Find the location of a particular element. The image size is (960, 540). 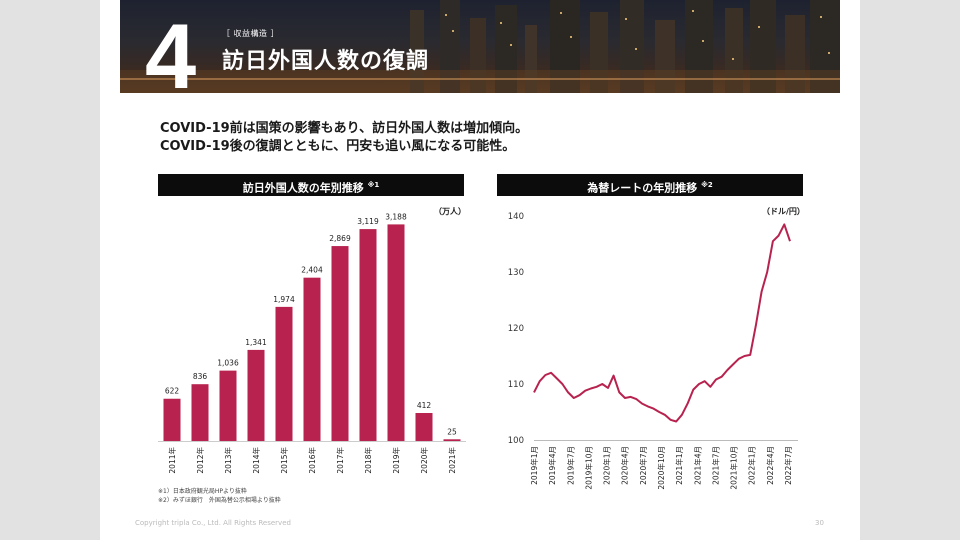

x-tick-label: 2016年 is located at coordinates (312, 460).